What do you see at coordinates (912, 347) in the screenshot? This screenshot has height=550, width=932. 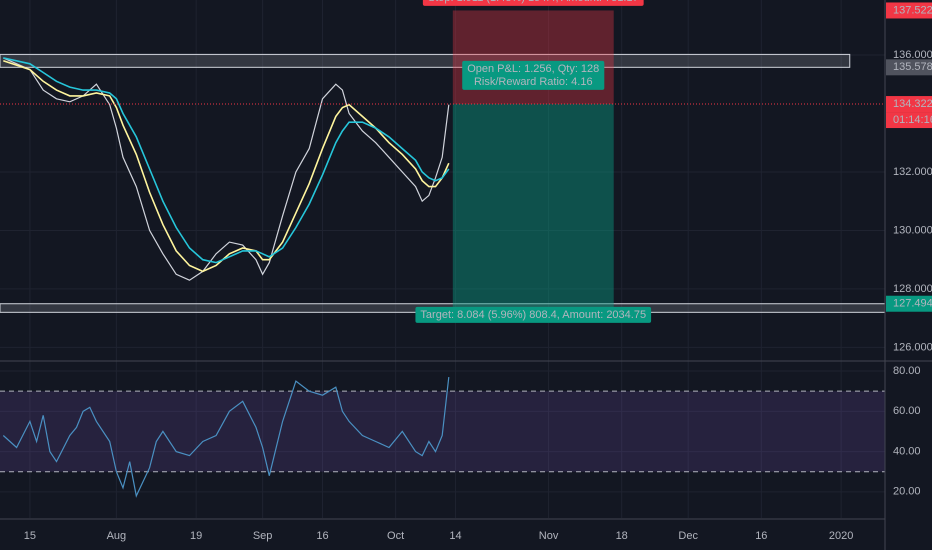 I see `y-tick-label: 126.000` at bounding box center [912, 347].